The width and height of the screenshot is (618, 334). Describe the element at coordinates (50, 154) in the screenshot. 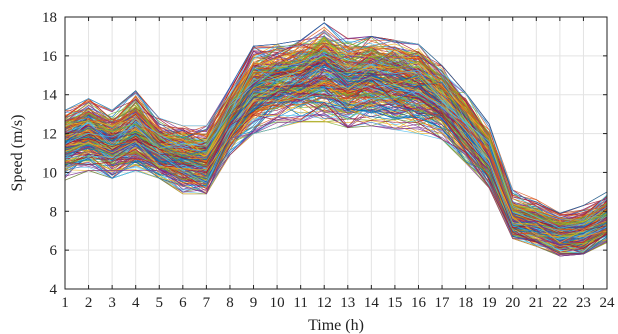

I see `y-tick-labels: 4 6 8 10 12 14 16 18` at that location.